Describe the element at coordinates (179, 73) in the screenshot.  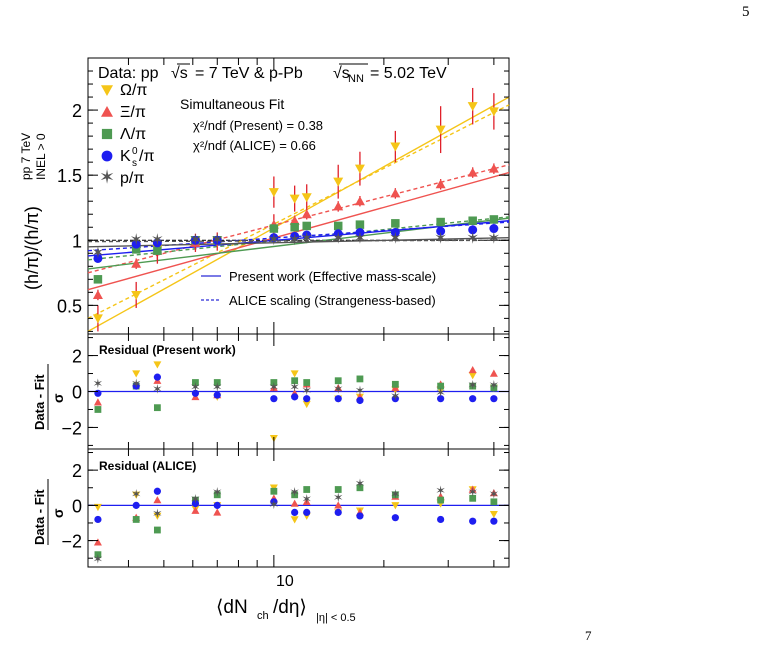
I see `header-sqrt-pp: √s` at that location.